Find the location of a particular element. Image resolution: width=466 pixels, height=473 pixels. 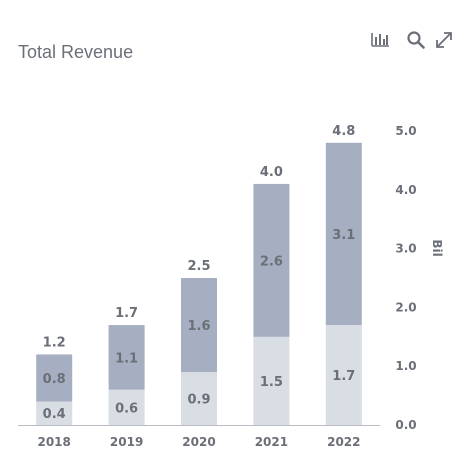

y-tick-label: 5.0 is located at coordinates (405, 131).